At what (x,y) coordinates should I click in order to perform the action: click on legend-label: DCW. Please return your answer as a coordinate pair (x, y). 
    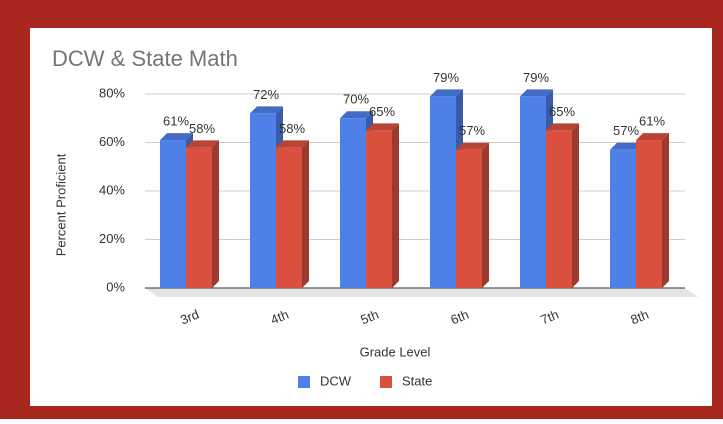
    Looking at the image, I should click on (336, 380).